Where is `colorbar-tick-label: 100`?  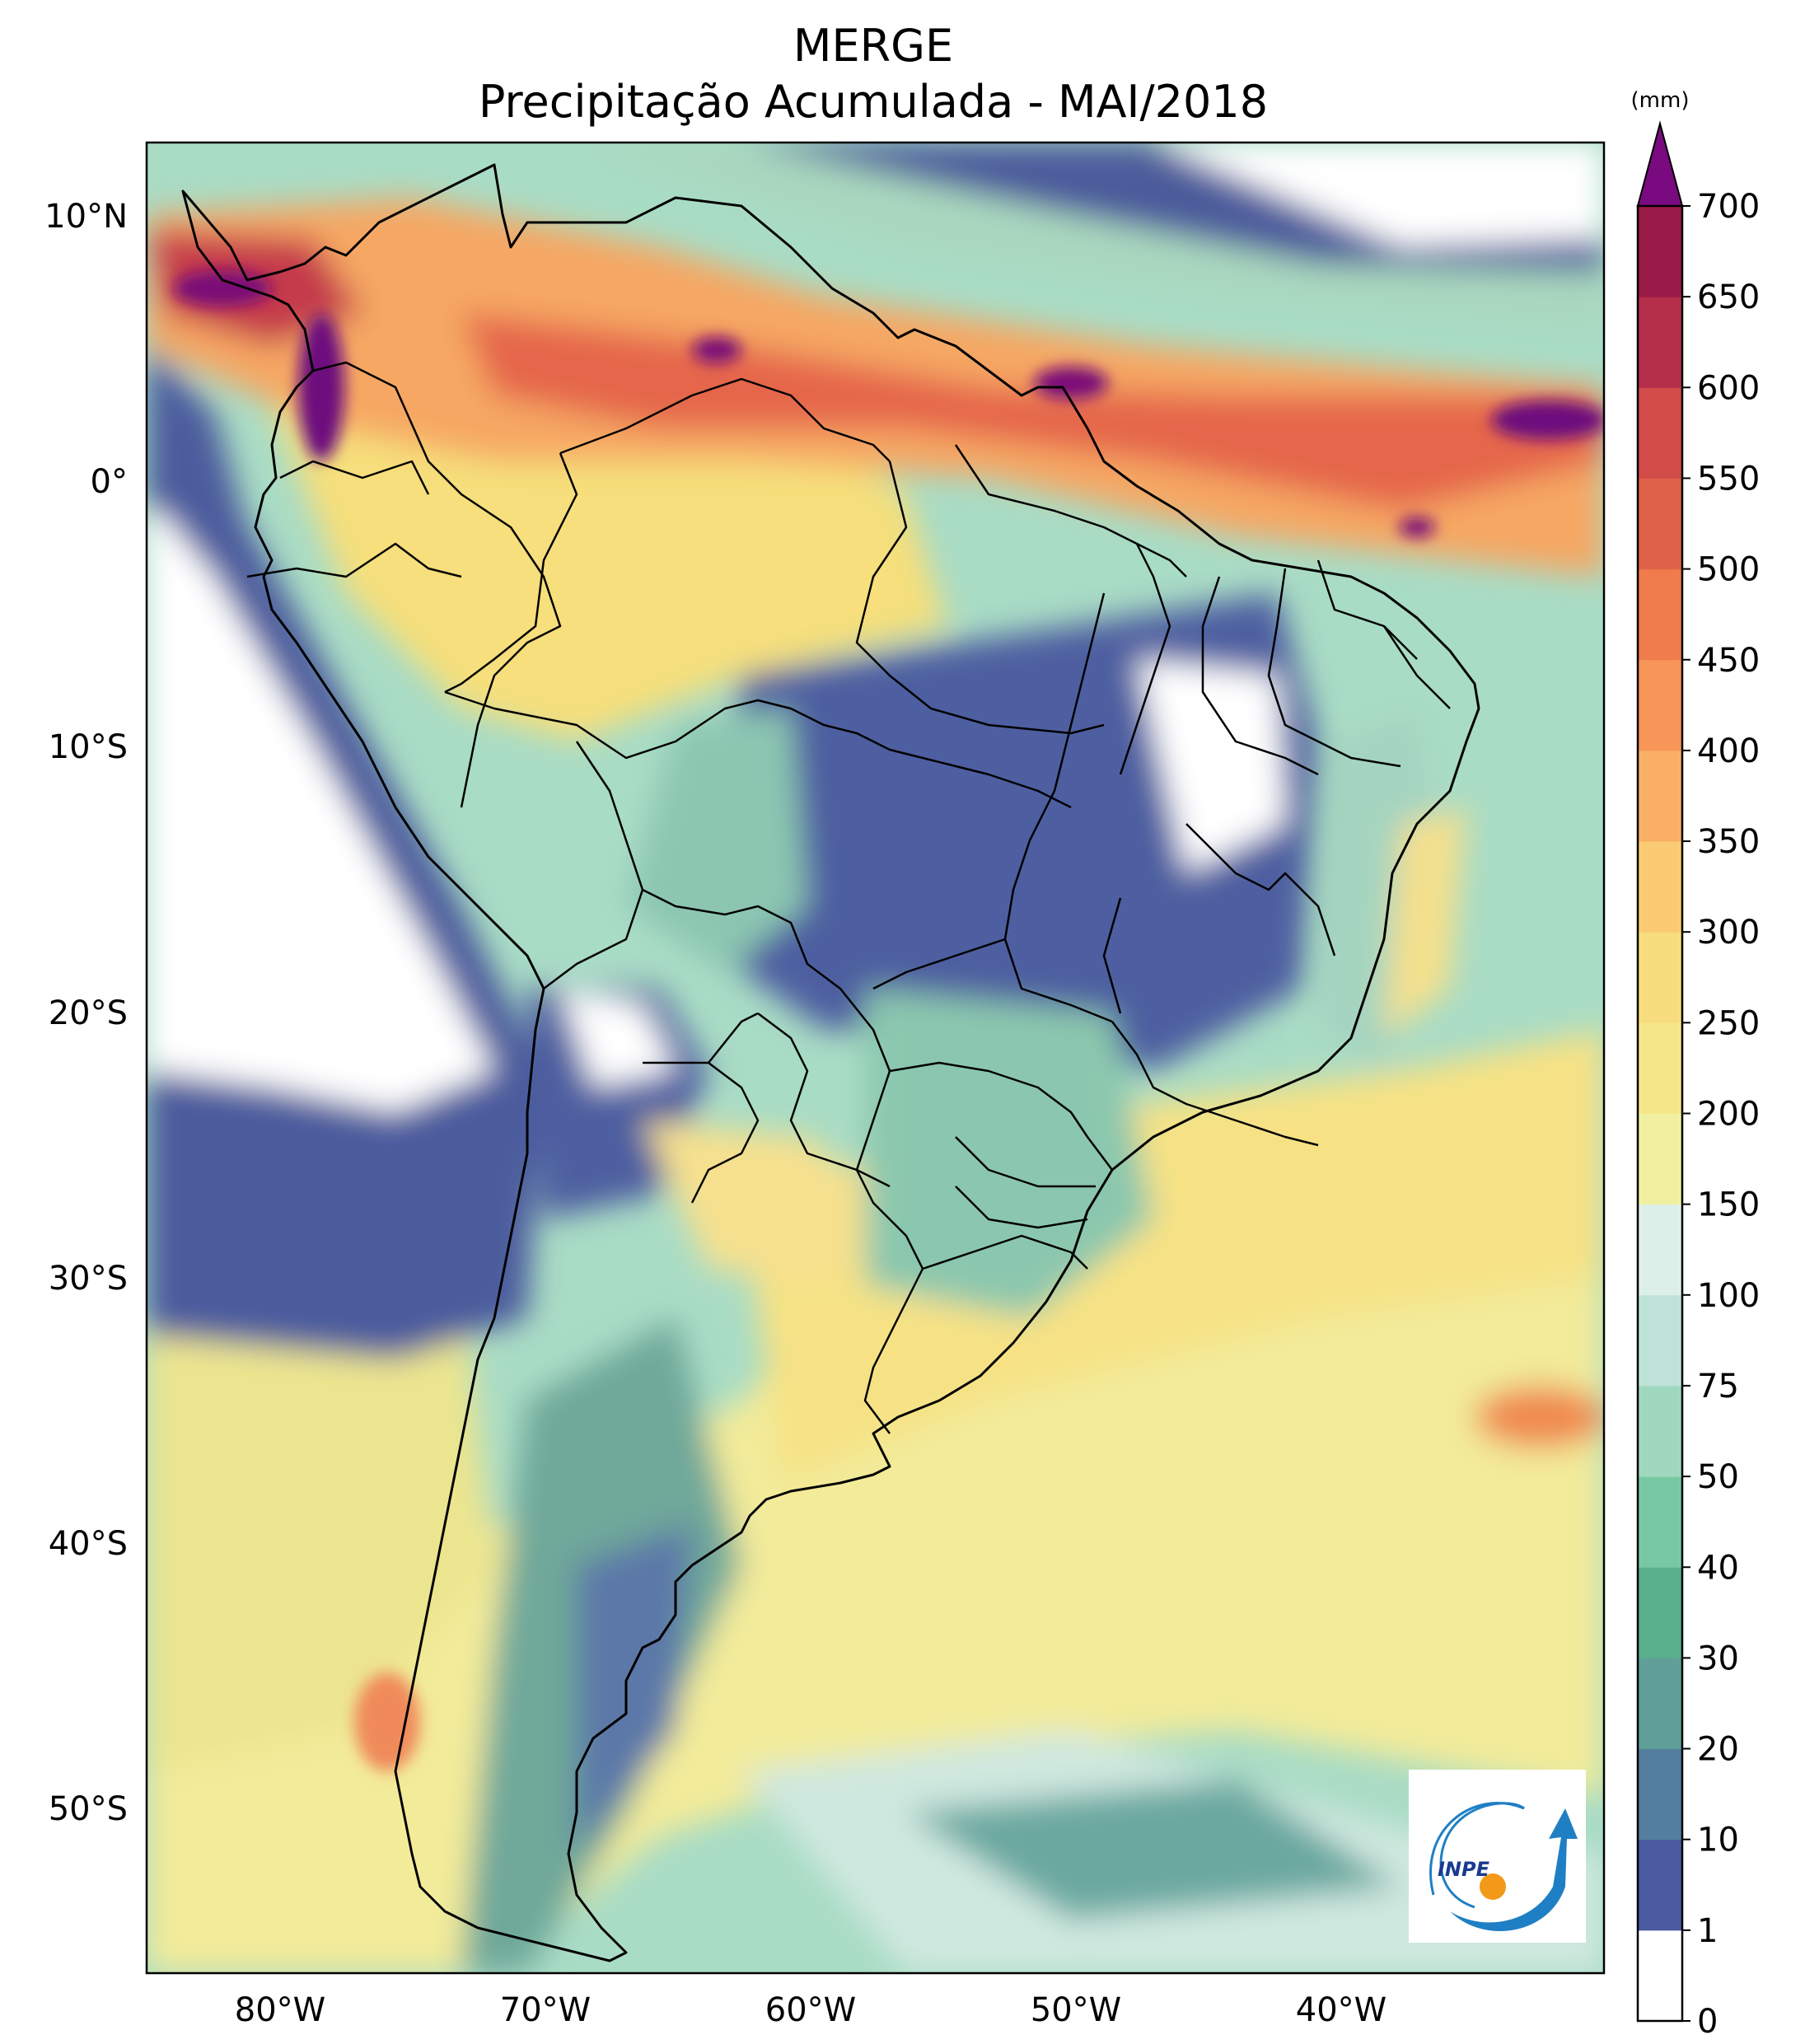 colorbar-tick-label: 100 is located at coordinates (1728, 1296).